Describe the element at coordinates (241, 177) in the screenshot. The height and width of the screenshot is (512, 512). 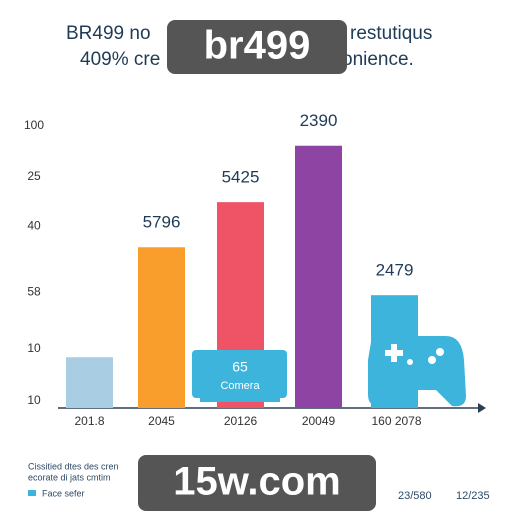
I see `bar-annotation: 5425` at that location.